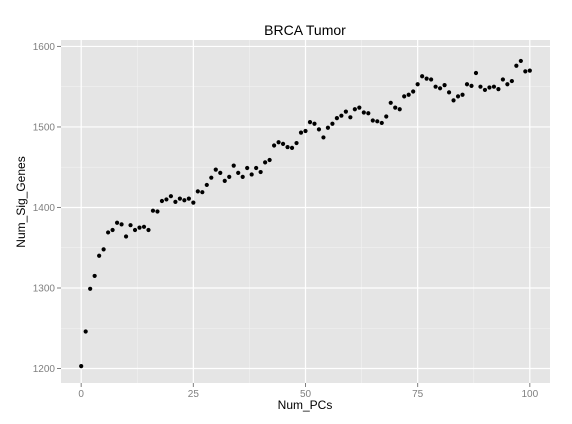  Describe the element at coordinates (305, 30) in the screenshot. I see `chart-title: BRCA Tumor` at that location.